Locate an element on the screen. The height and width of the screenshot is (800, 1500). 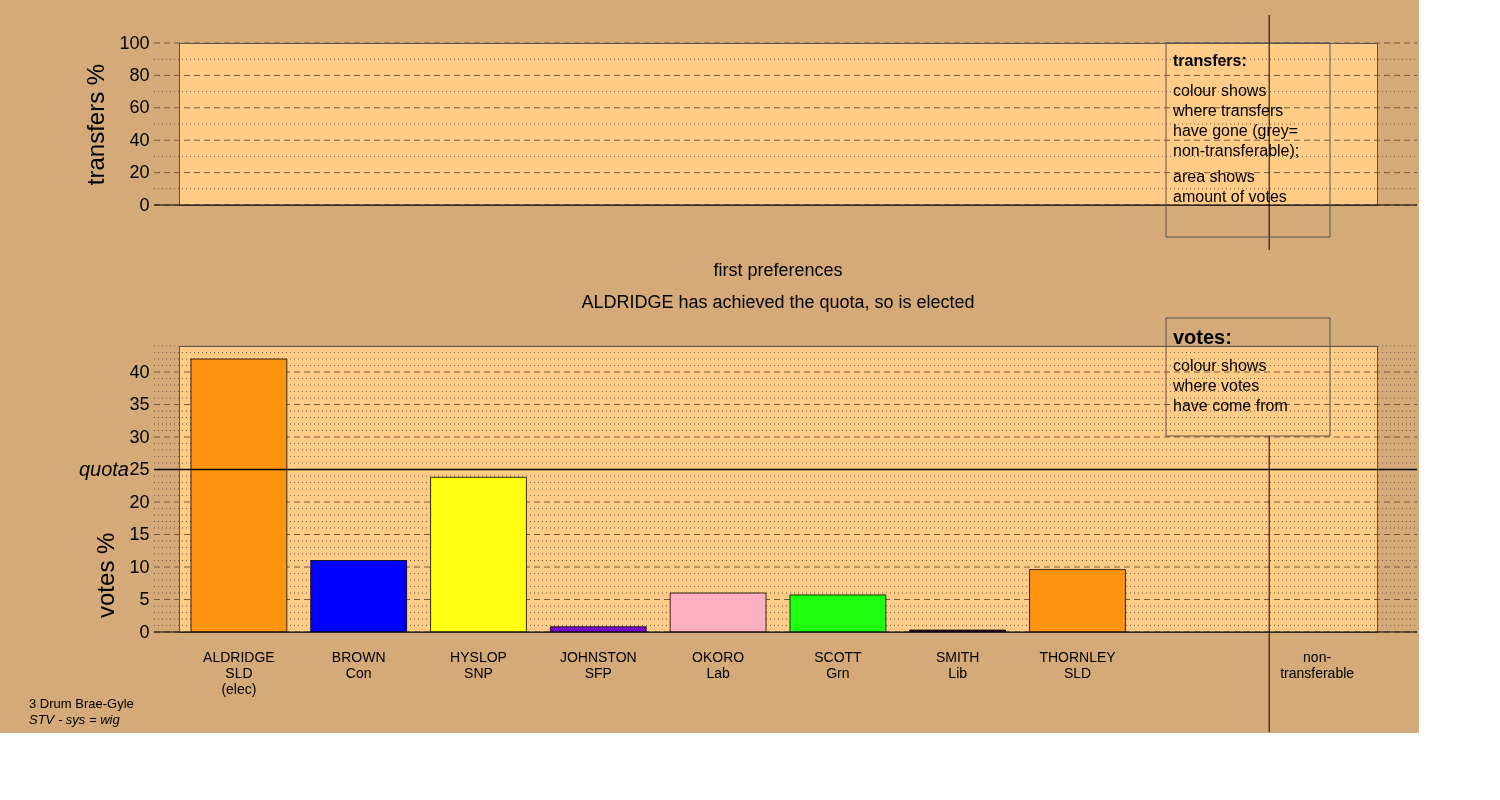
ref-line-label: quota is located at coordinates (103, 468).